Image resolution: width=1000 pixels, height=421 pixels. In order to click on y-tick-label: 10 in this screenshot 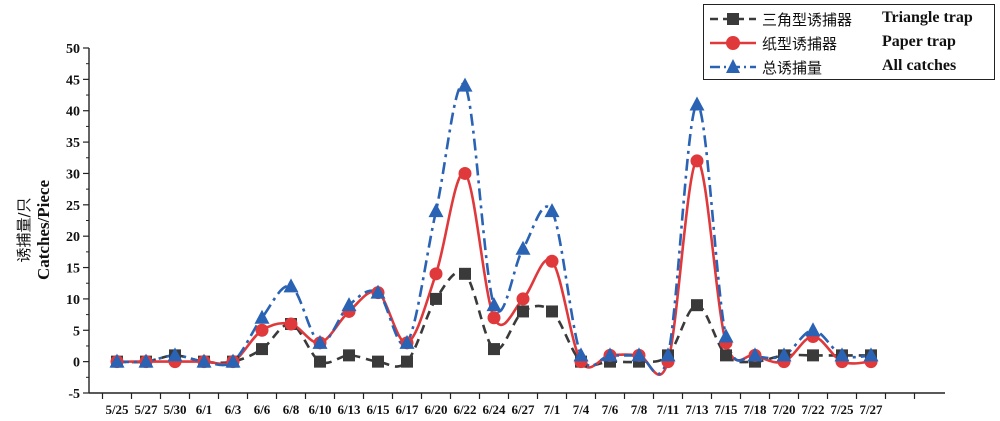, I will do `click(73, 300)`.